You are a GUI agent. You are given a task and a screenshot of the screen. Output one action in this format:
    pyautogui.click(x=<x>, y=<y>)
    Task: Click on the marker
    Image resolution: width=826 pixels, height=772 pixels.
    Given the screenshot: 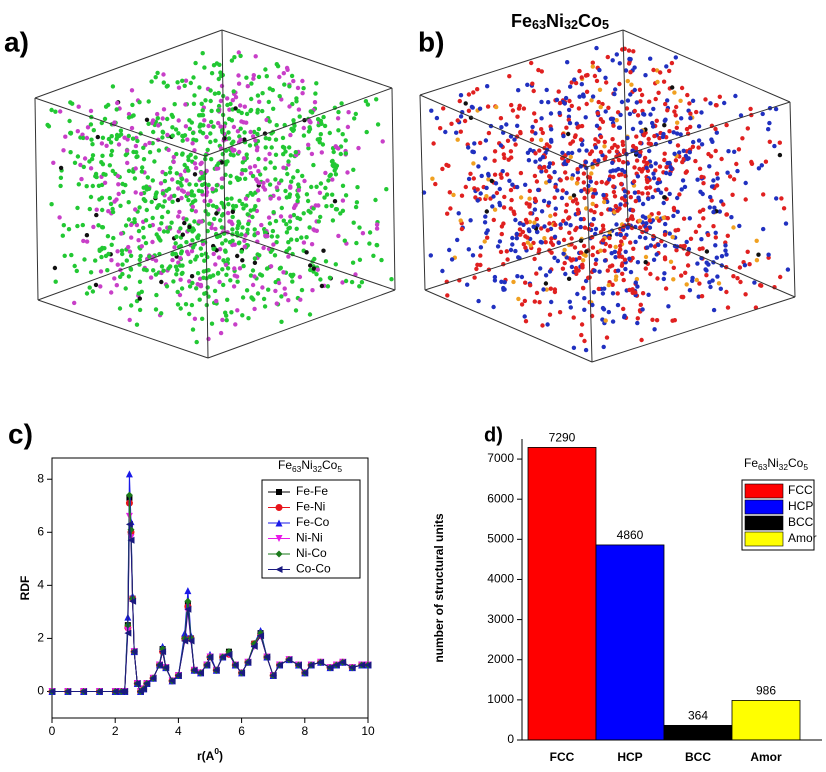 What is the action you would take?
    pyautogui.click(x=279, y=507)
    